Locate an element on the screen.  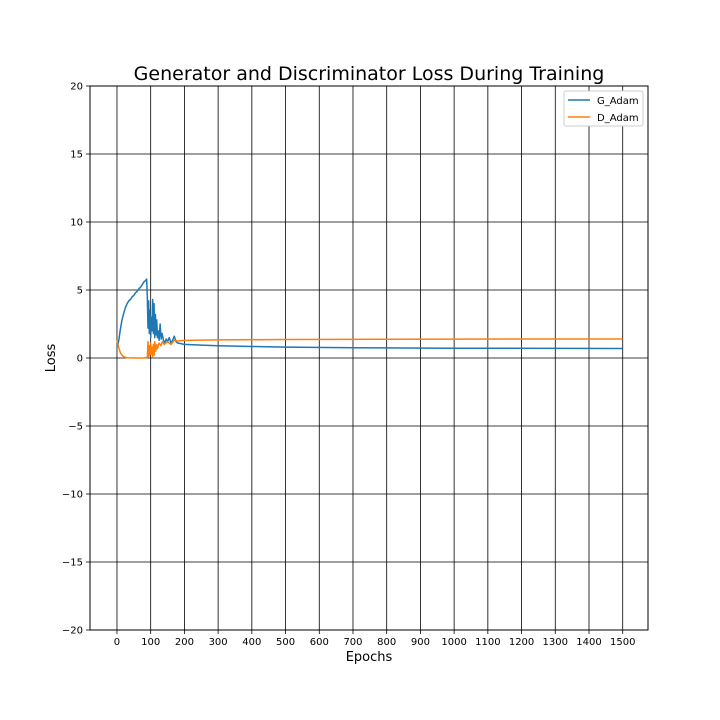
x-tick-label: 1100 is located at coordinates (487, 642).